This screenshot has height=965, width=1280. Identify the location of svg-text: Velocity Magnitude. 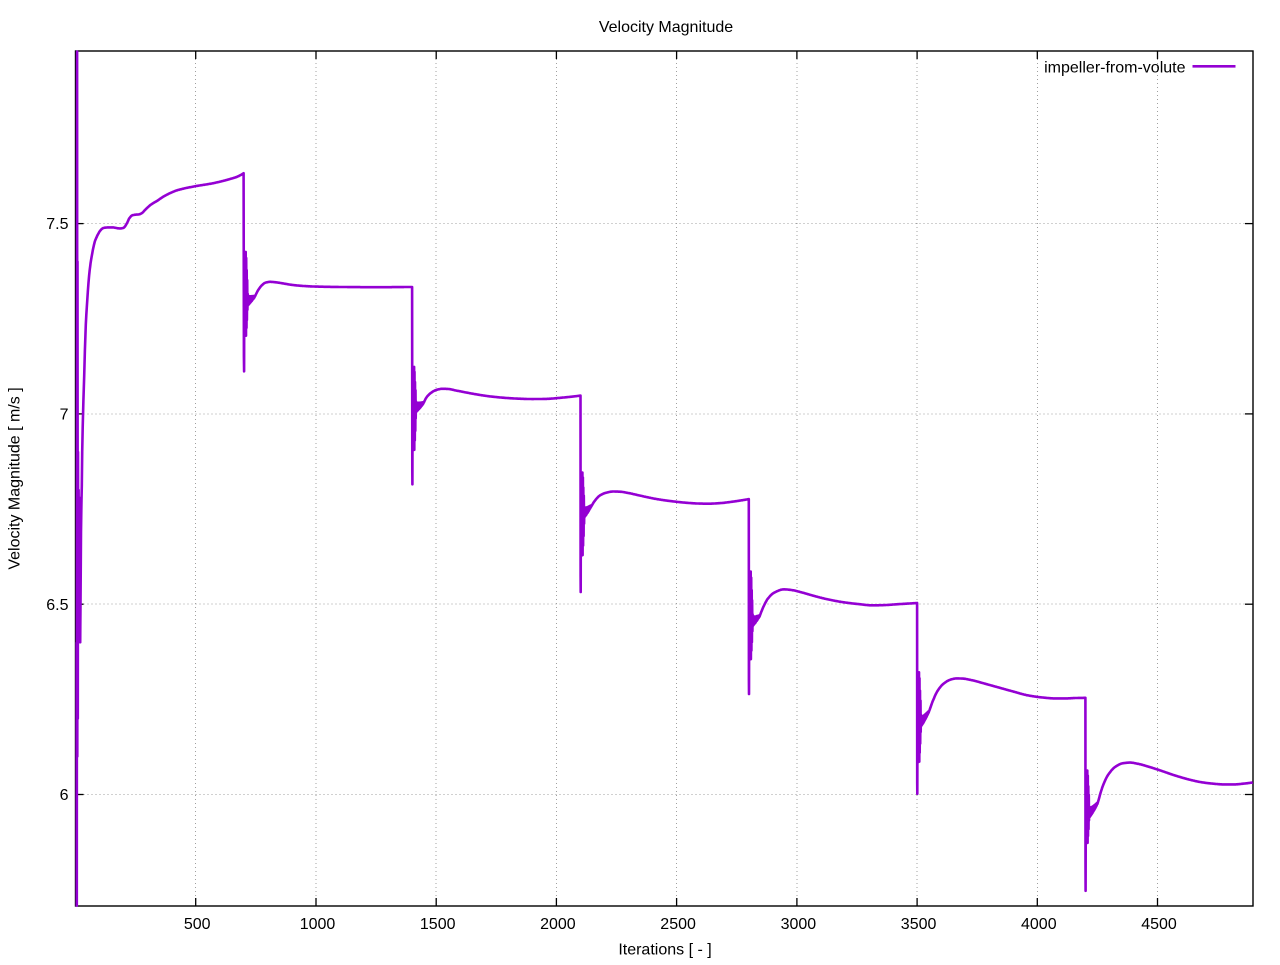
(666, 27).